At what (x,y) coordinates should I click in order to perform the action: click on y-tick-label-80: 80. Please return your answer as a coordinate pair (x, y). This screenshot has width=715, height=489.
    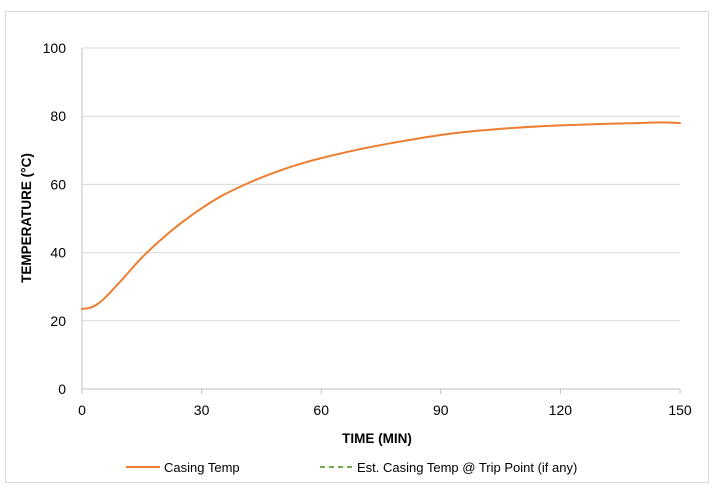
    Looking at the image, I should click on (58, 116).